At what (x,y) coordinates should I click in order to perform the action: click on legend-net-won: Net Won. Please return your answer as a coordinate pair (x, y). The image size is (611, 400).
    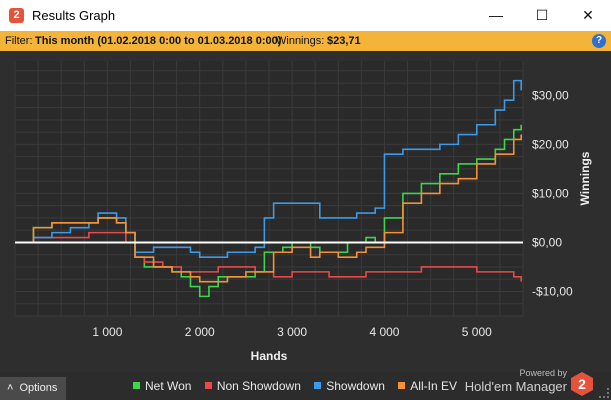
    Looking at the image, I should click on (162, 386).